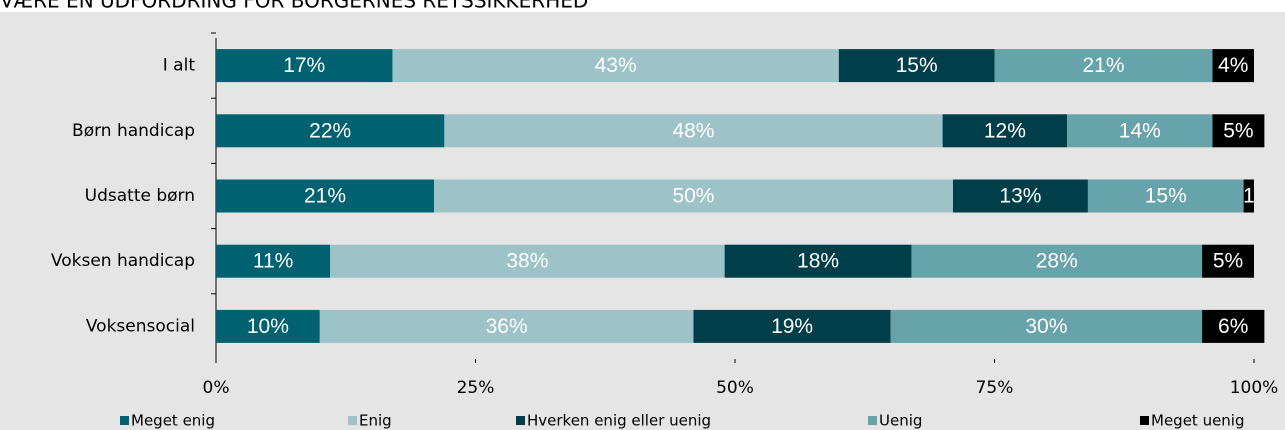 Image resolution: width=1285 pixels, height=430 pixels. What do you see at coordinates (476, 388) in the screenshot?
I see `x-tick-label: 25%` at bounding box center [476, 388].